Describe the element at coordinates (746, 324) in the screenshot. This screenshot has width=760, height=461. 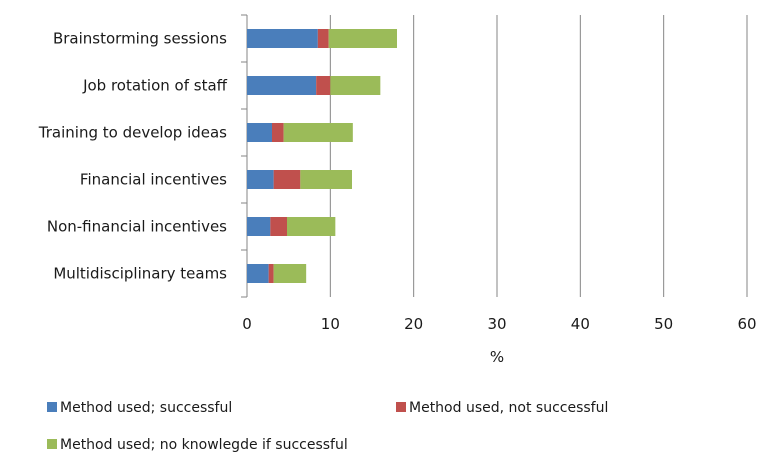
I see `x-tick-label: 60` at that location.